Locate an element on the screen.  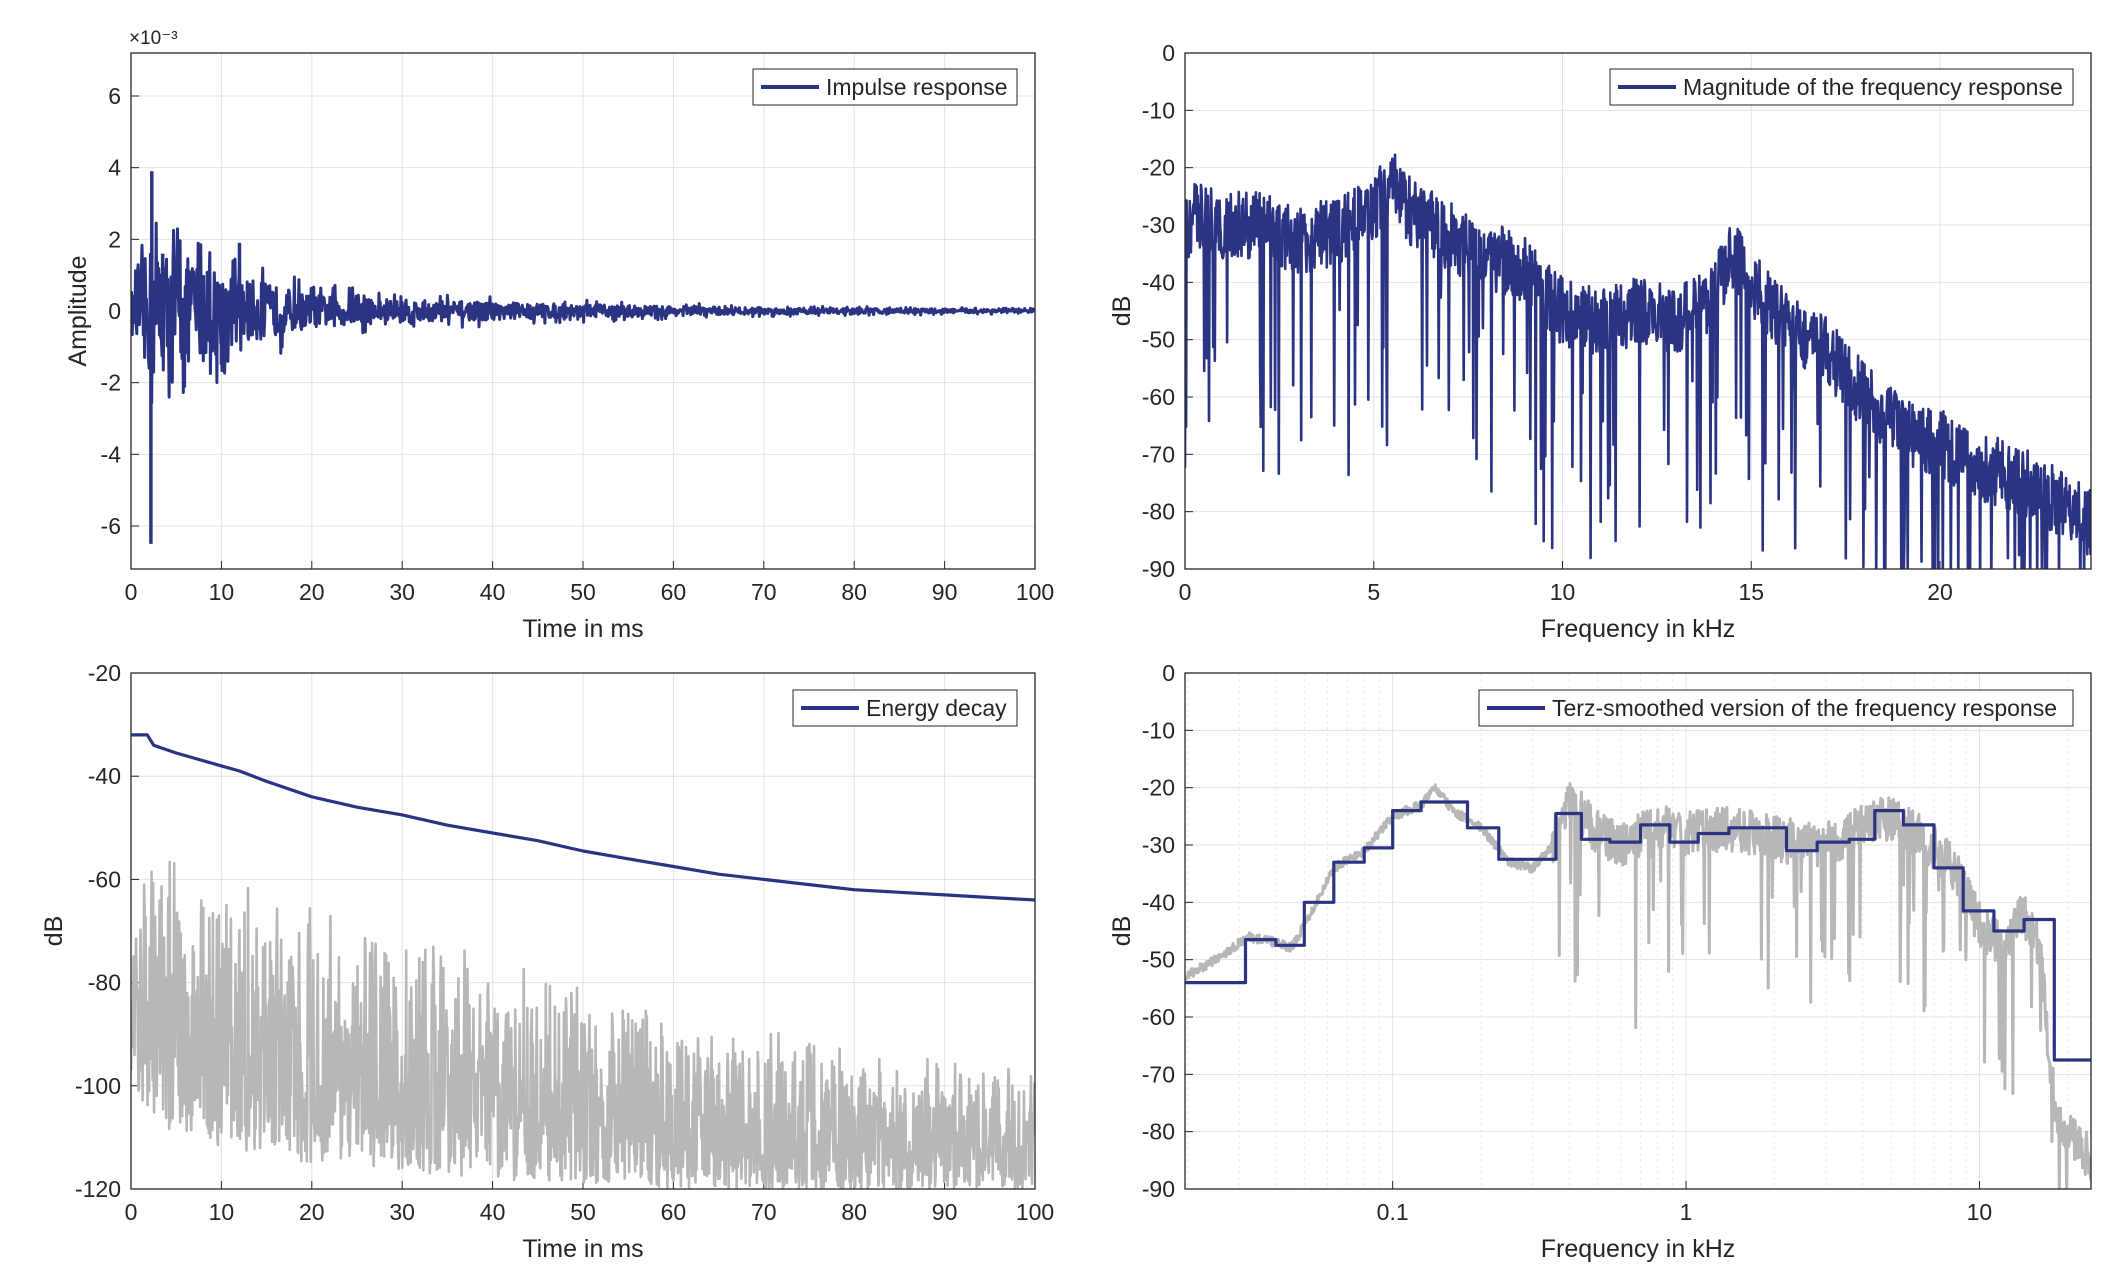
legend: Magnitude of the frequency response is located at coordinates (1841, 87).